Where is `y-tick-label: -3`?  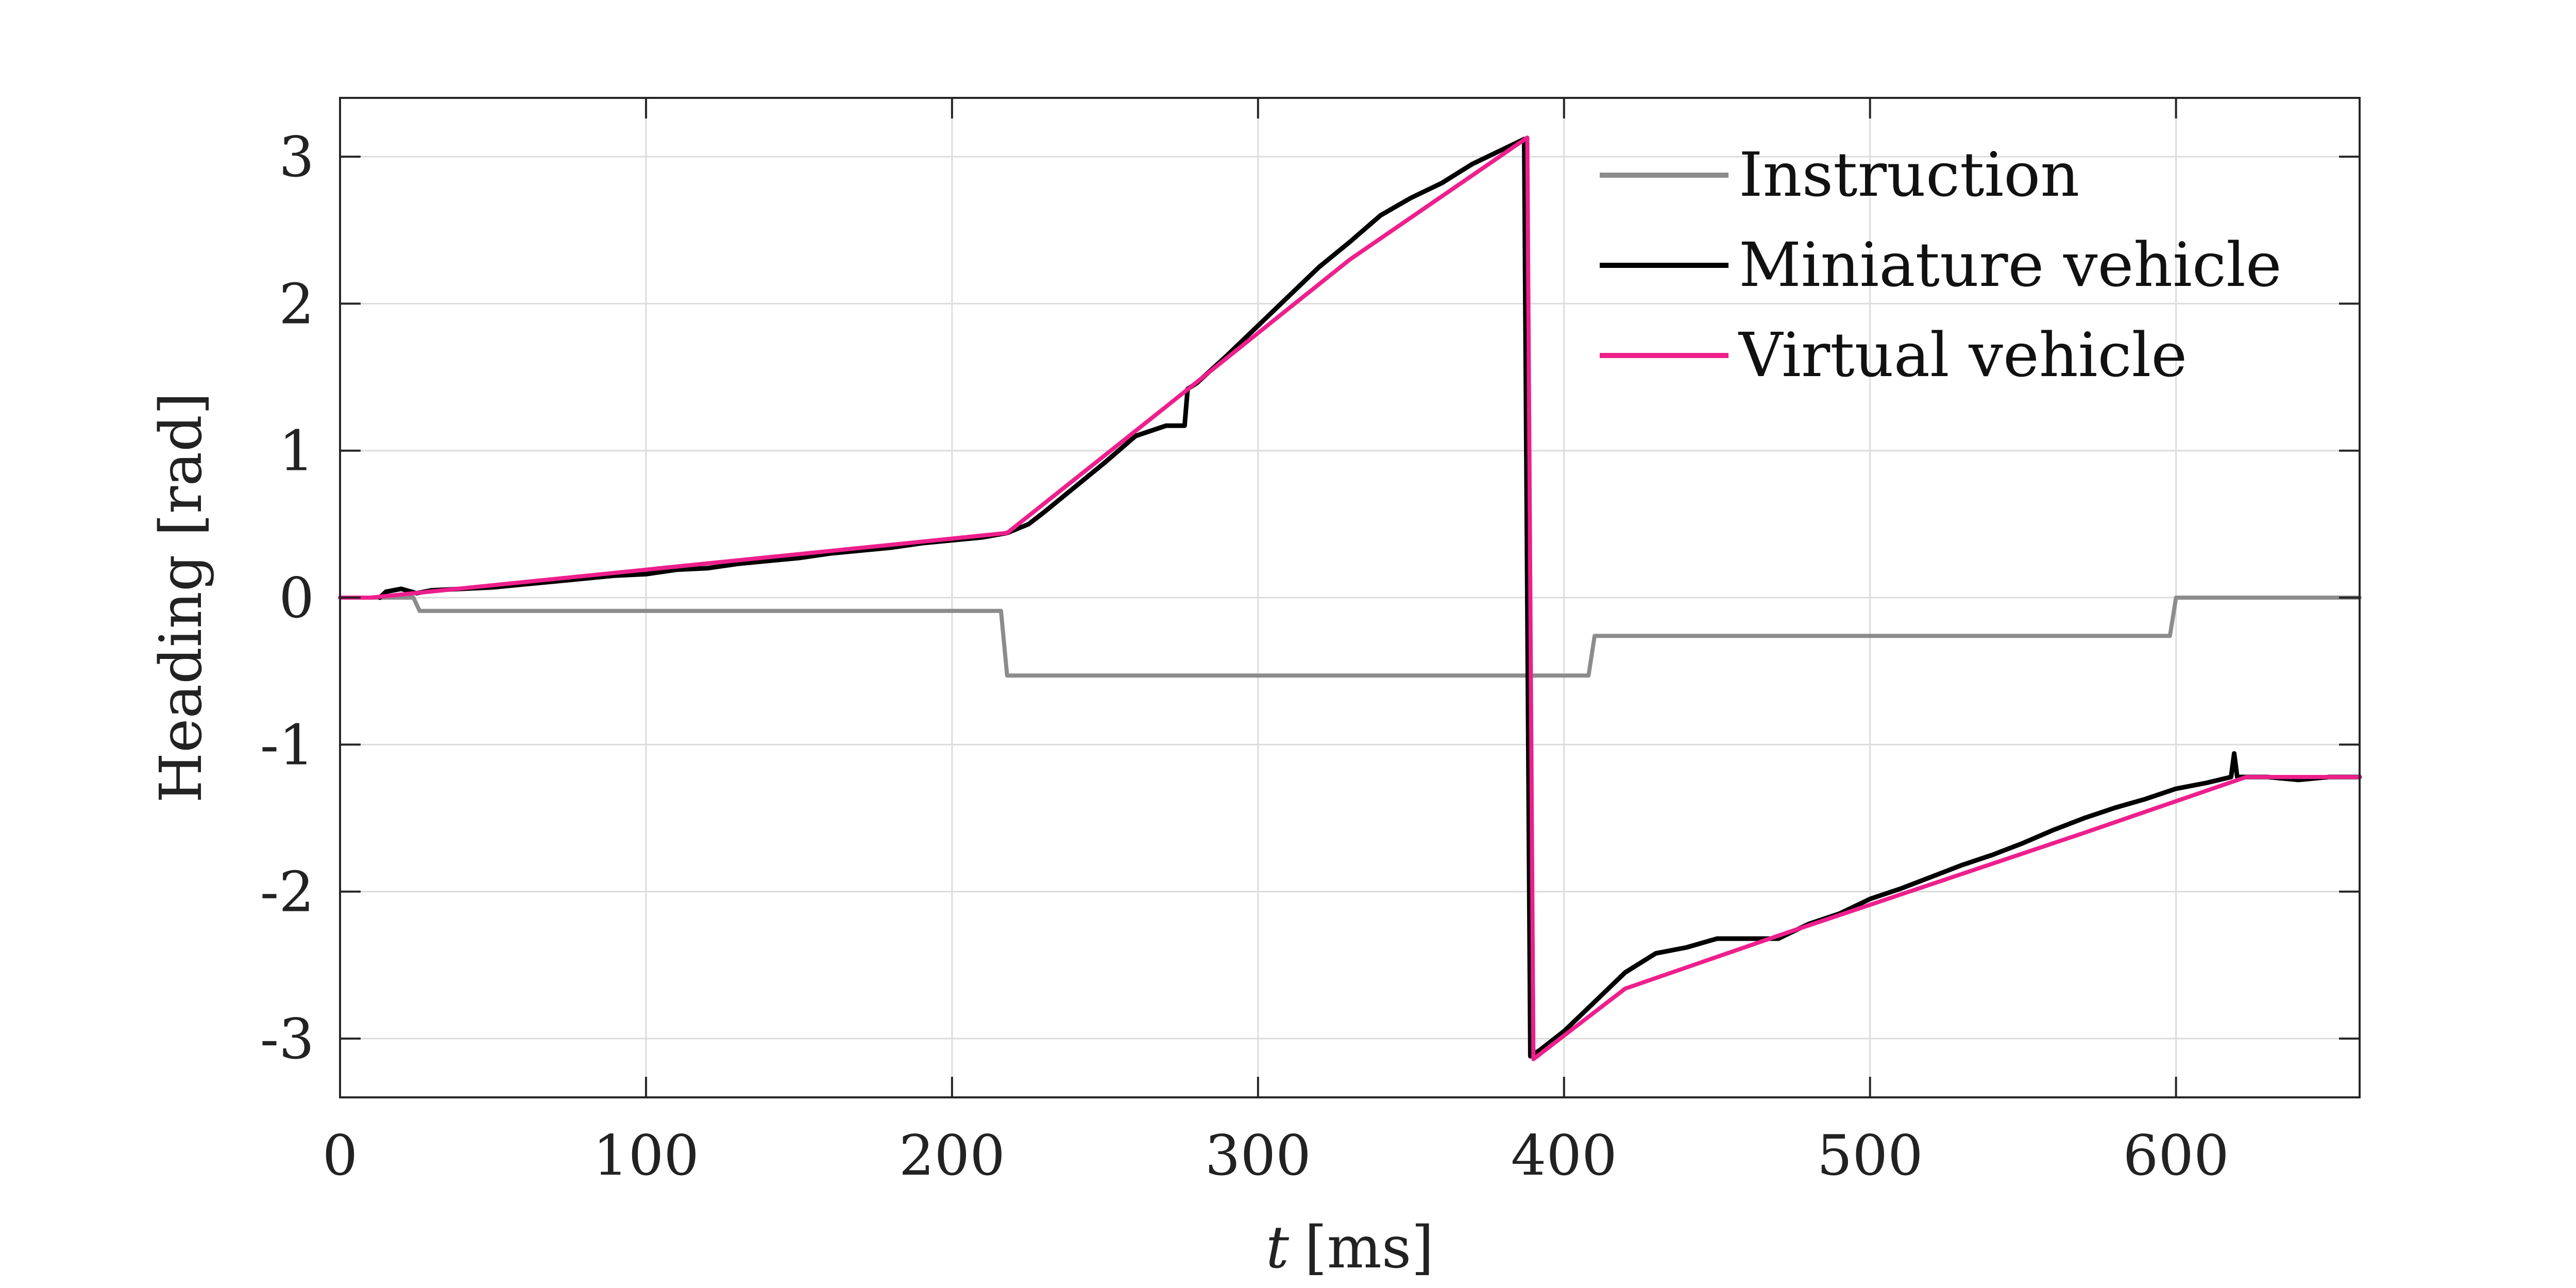
y-tick-label: -3 is located at coordinates (287, 1039).